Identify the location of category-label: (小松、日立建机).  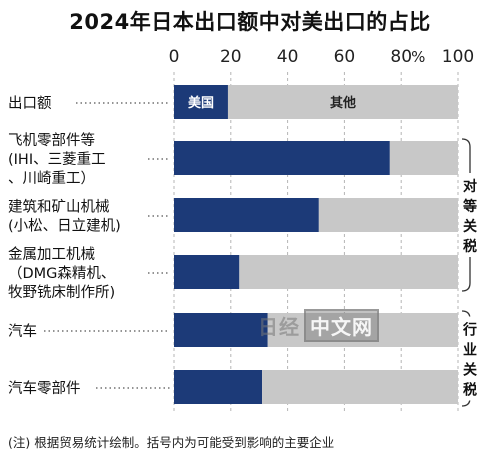
(64, 226).